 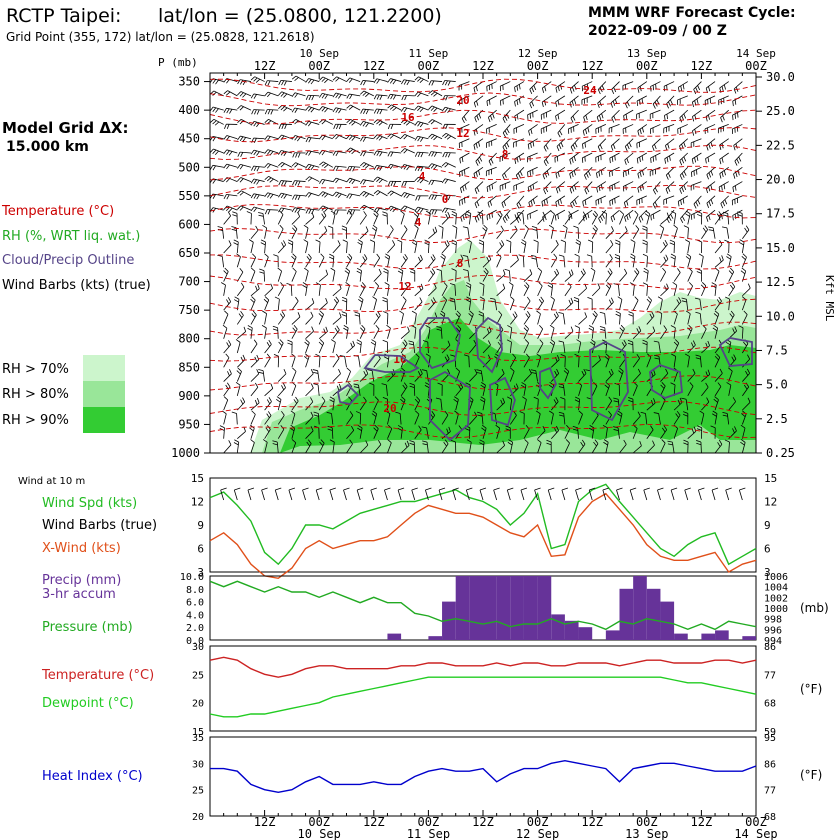 I want to click on surface-wind-barb, so click(x=742, y=494).